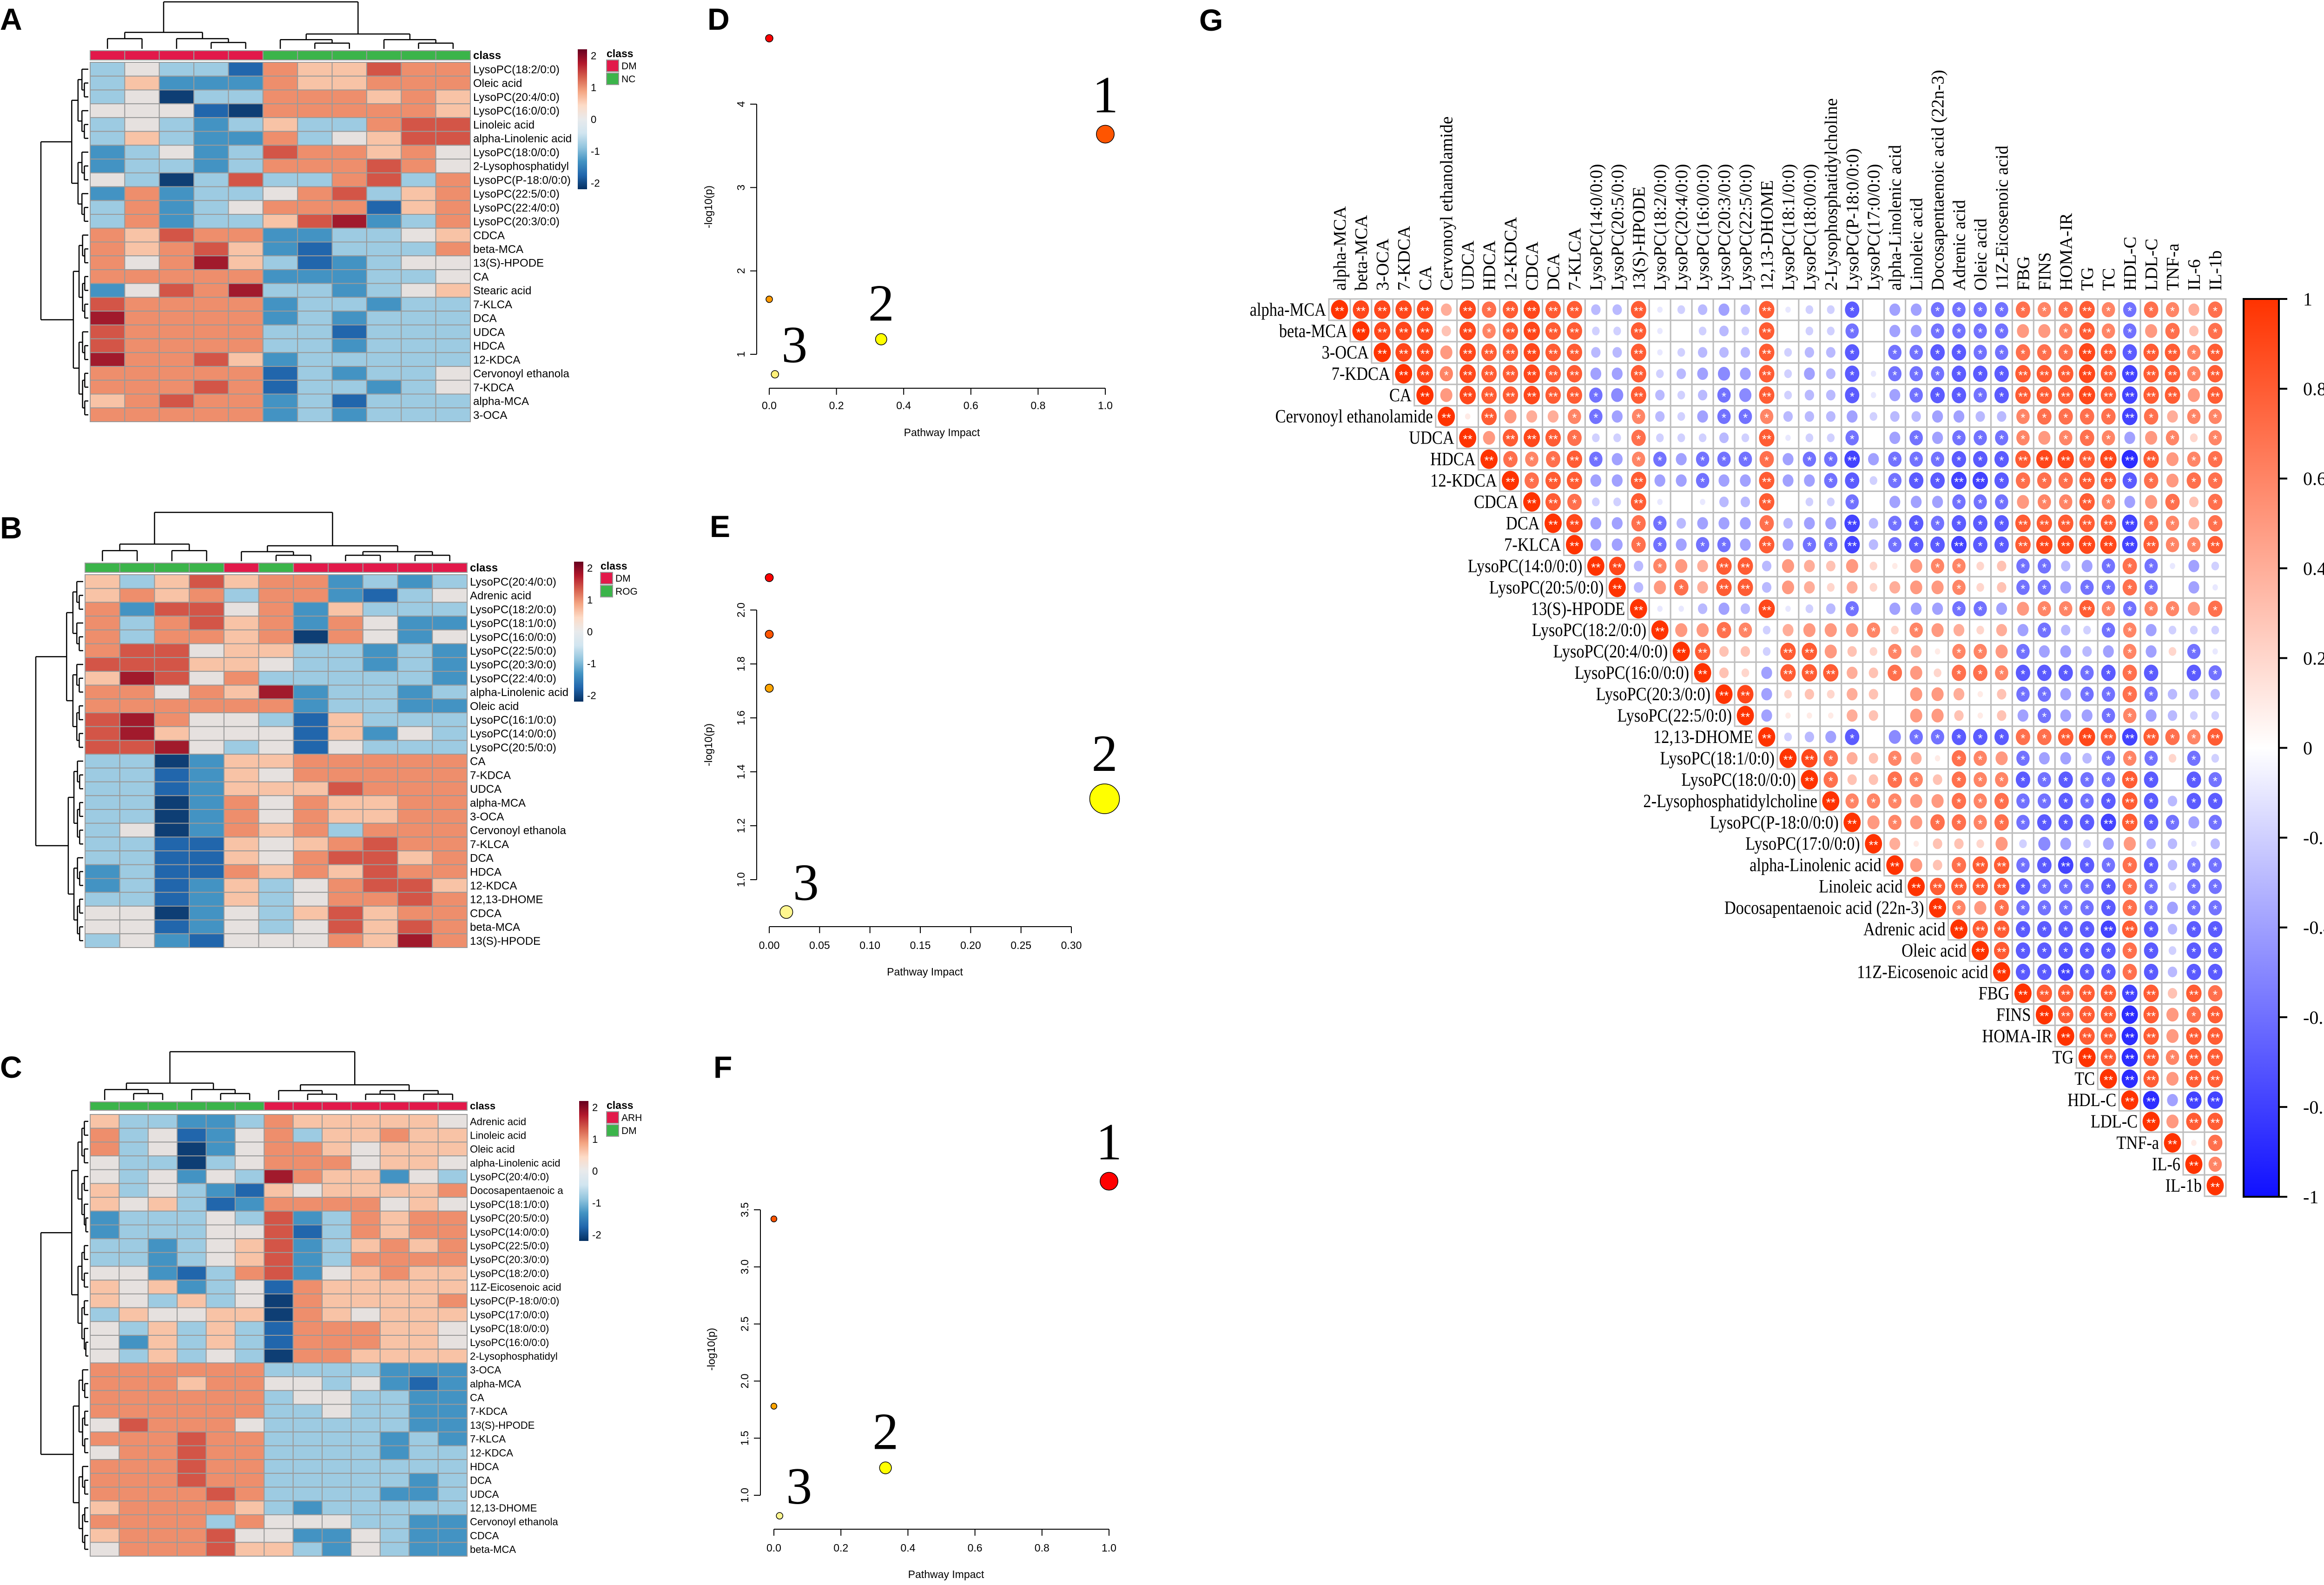 The image size is (2324, 1585). I want to click on corr-column-label: LysoPC(14:0/0:0), so click(1596, 228).